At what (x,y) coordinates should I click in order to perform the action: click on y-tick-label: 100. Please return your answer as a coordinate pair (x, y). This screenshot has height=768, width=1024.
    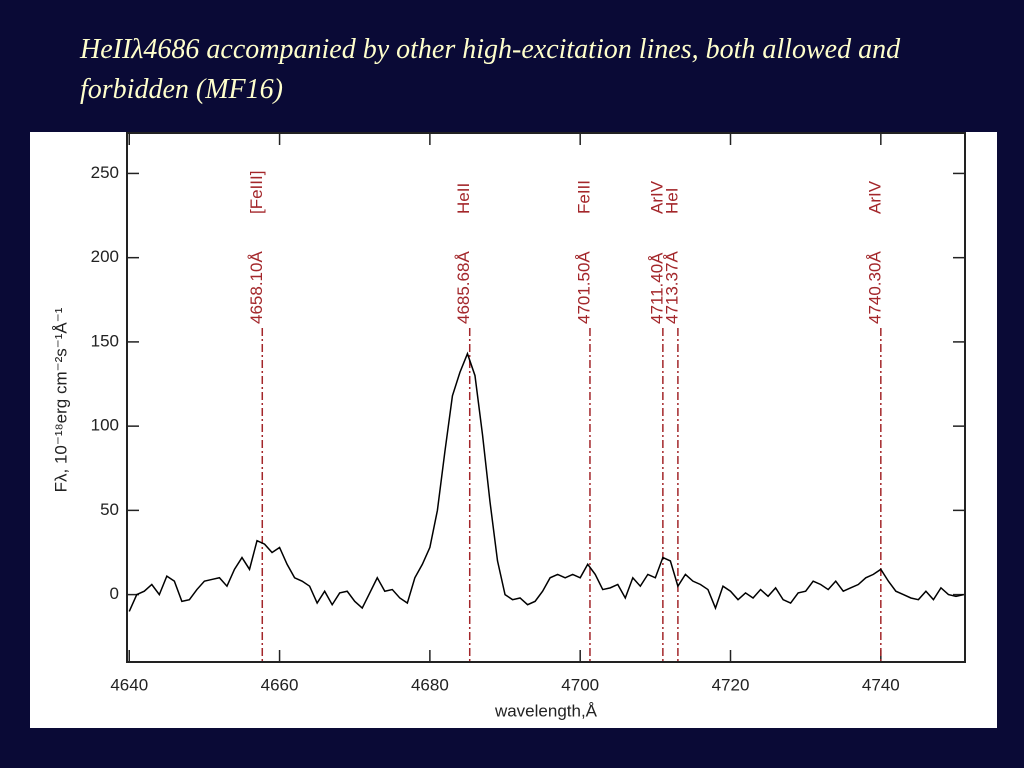
    Looking at the image, I should click on (105, 425).